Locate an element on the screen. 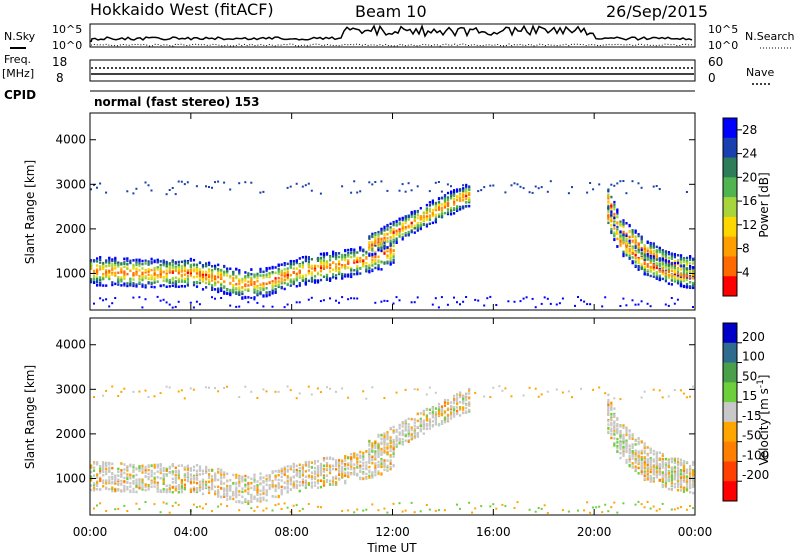 The height and width of the screenshot is (554, 800). colorbar-swatch is located at coordinates (730, 187).